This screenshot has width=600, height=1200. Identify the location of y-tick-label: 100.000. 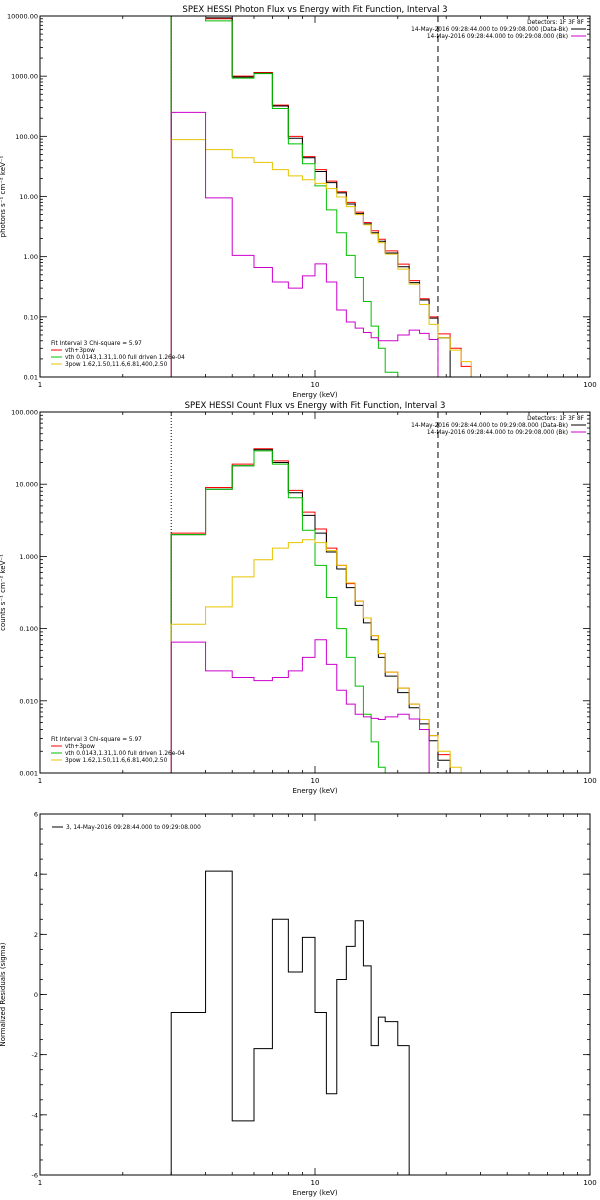
(24, 413).